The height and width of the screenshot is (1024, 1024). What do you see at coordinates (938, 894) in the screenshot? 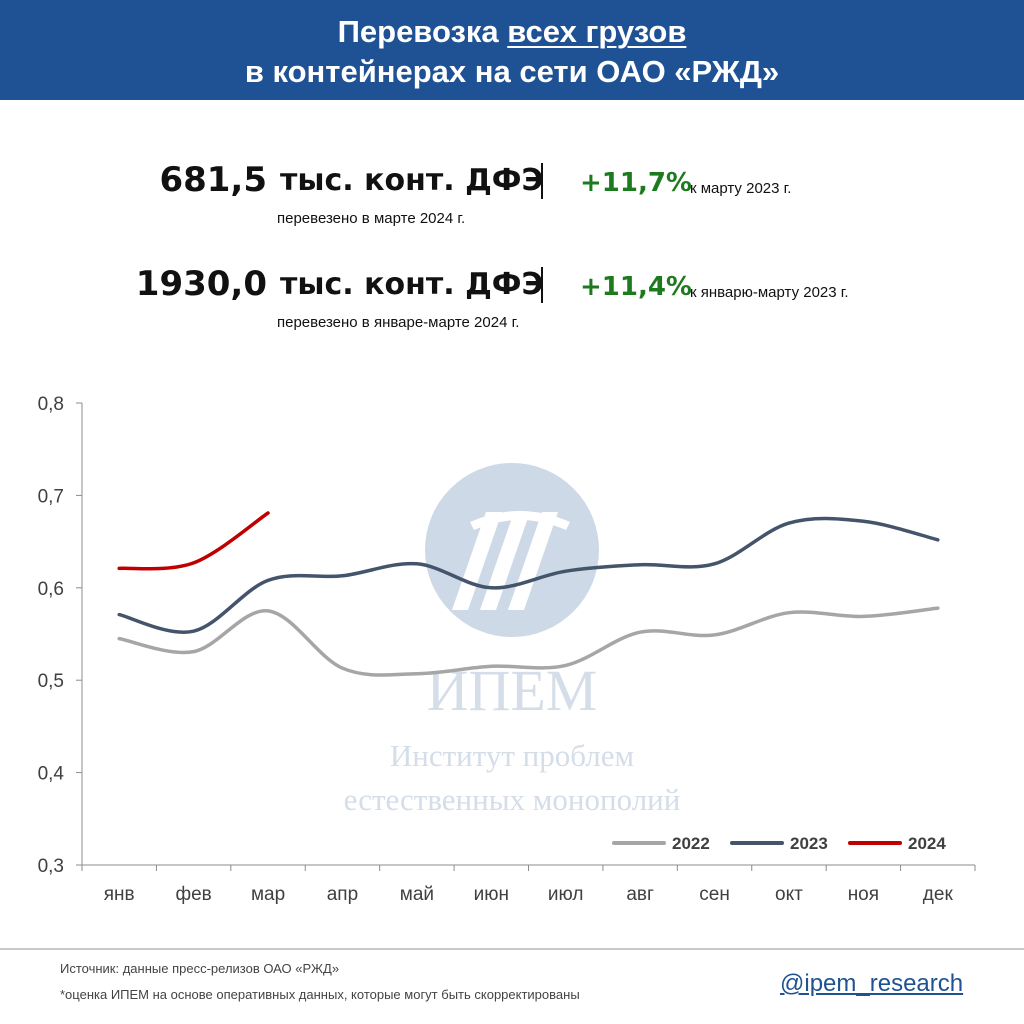
I see `x-tick-label: дек` at bounding box center [938, 894].